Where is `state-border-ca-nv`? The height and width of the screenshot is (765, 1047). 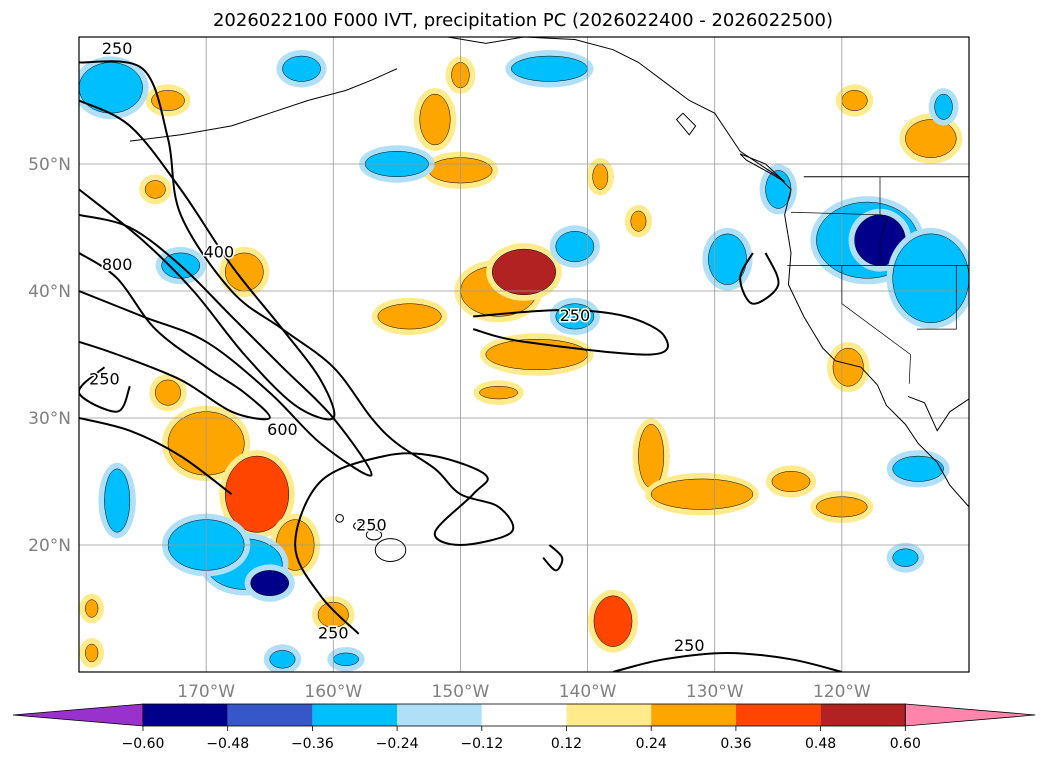 state-border-ca-nv is located at coordinates (876, 324).